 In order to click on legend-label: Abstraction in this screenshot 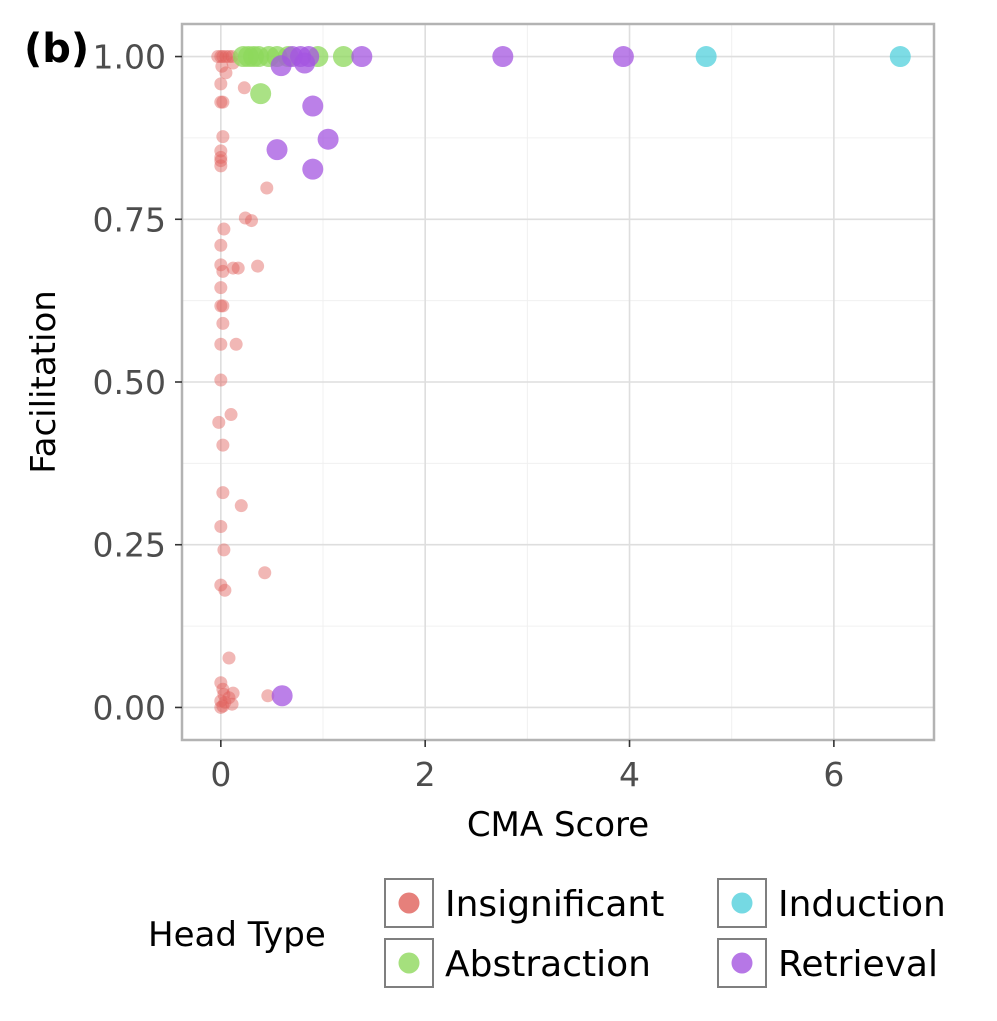, I will do `click(548, 964)`.